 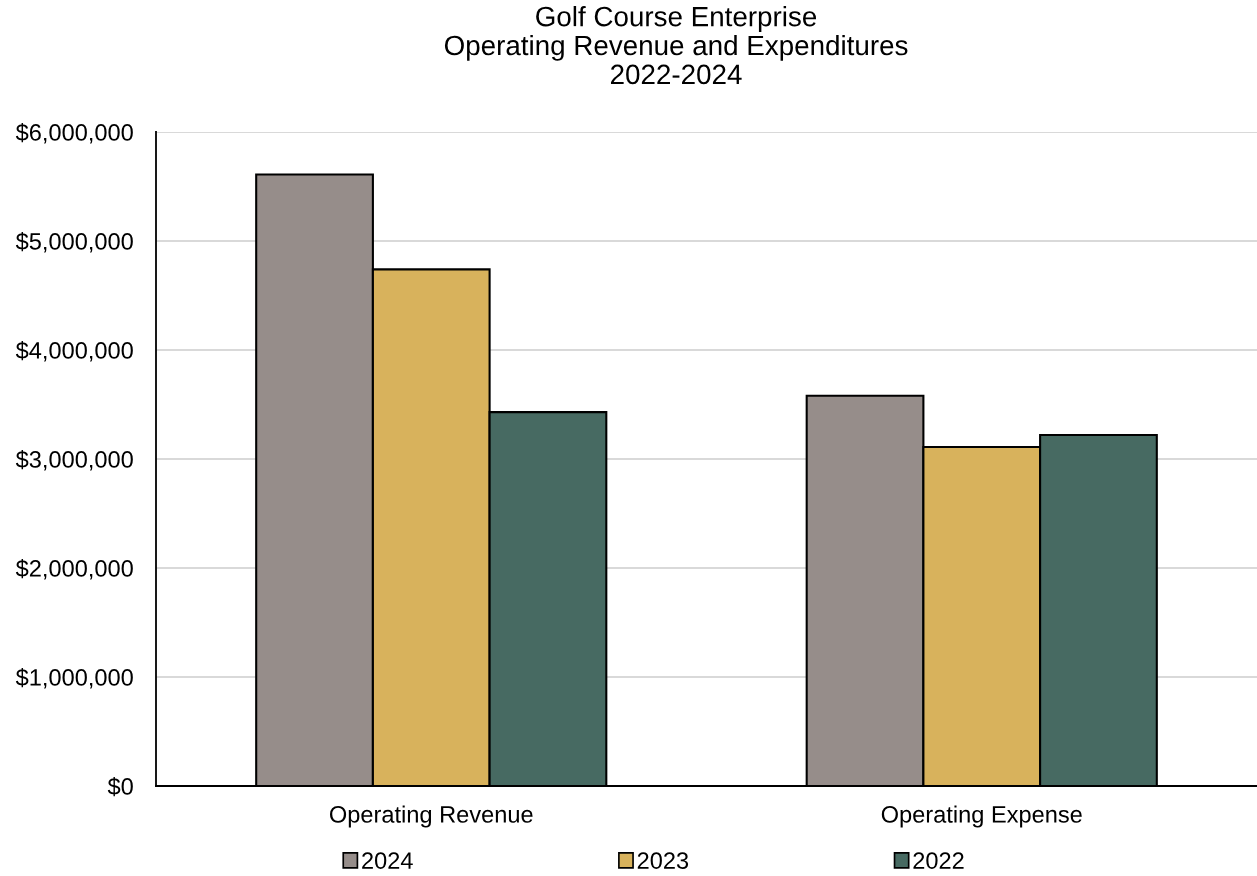 What do you see at coordinates (663, 860) in the screenshot?
I see `legend-label: 2023` at bounding box center [663, 860].